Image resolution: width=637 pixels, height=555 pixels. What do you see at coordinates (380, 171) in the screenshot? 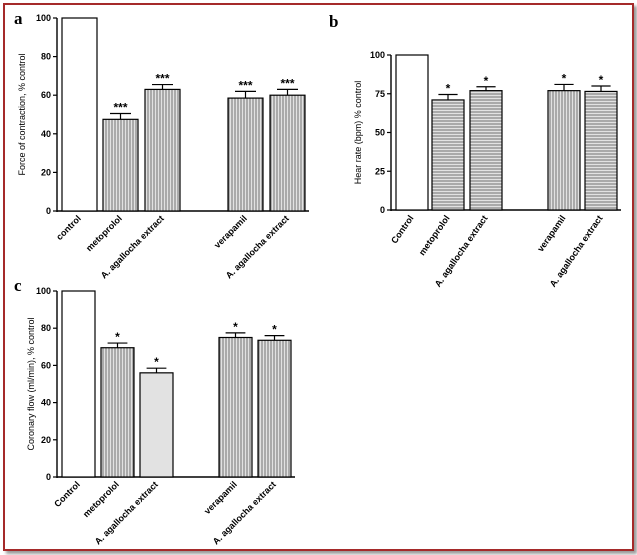
I see `y-tick-label: 25` at bounding box center [380, 171].